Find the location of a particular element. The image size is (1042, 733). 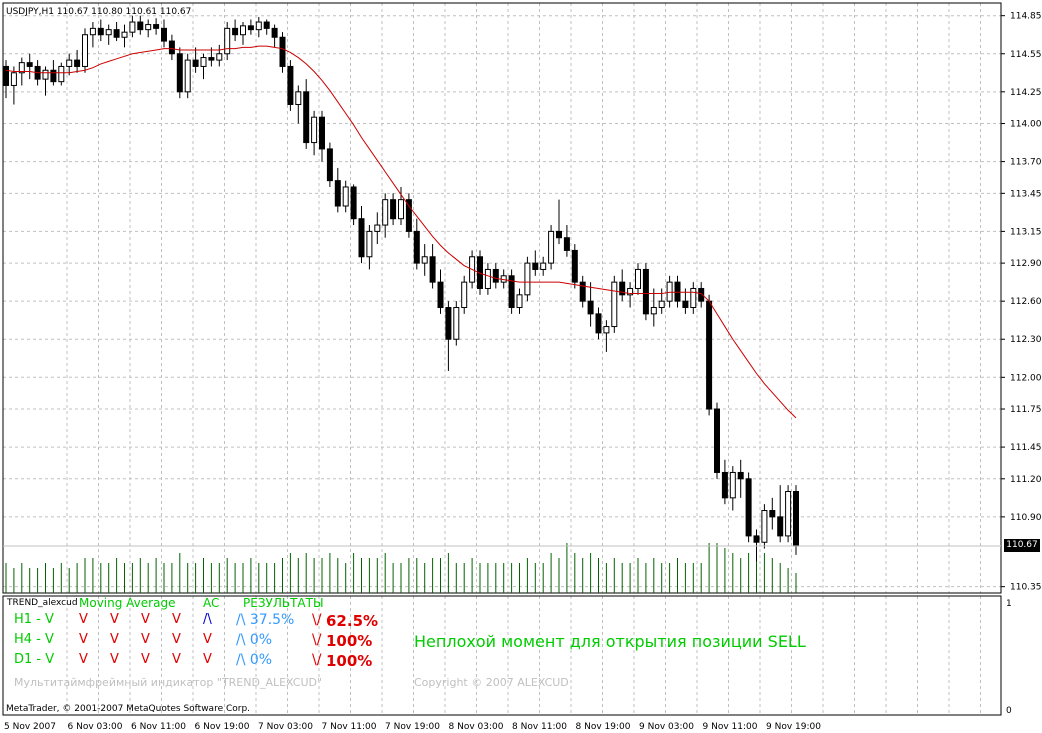

time-tick-label: 9 Nov 03:00 is located at coordinates (666, 727).